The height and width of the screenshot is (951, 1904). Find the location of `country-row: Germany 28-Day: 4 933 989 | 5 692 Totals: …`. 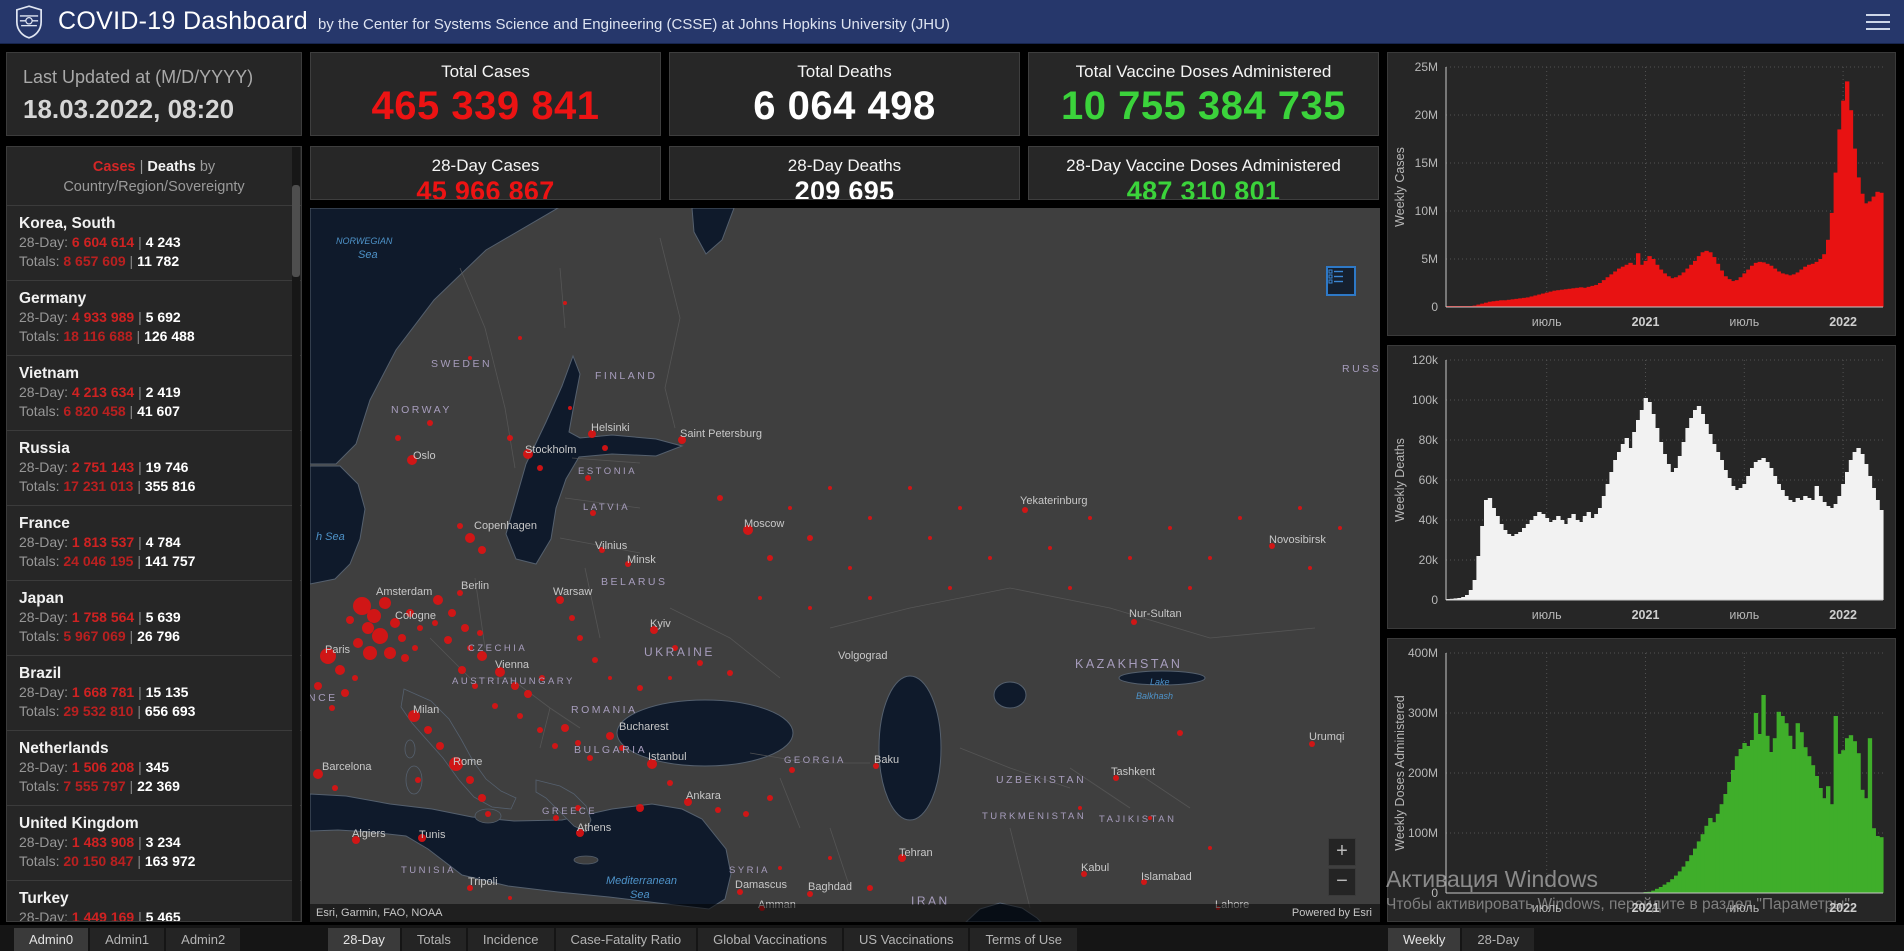

country-row: Germany 28-Day: 4 933 989 | 5 692 Totals: … is located at coordinates (154, 317).